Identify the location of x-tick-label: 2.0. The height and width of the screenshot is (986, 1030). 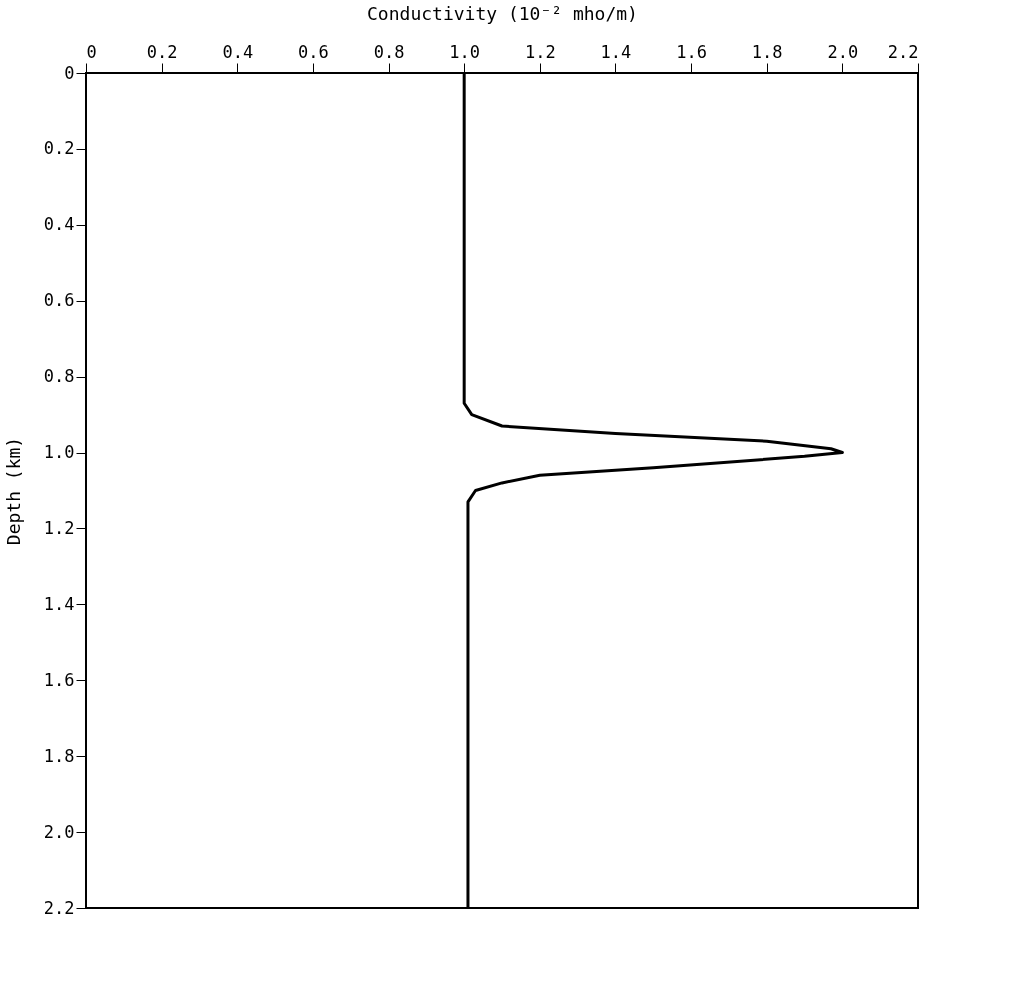
(843, 51).